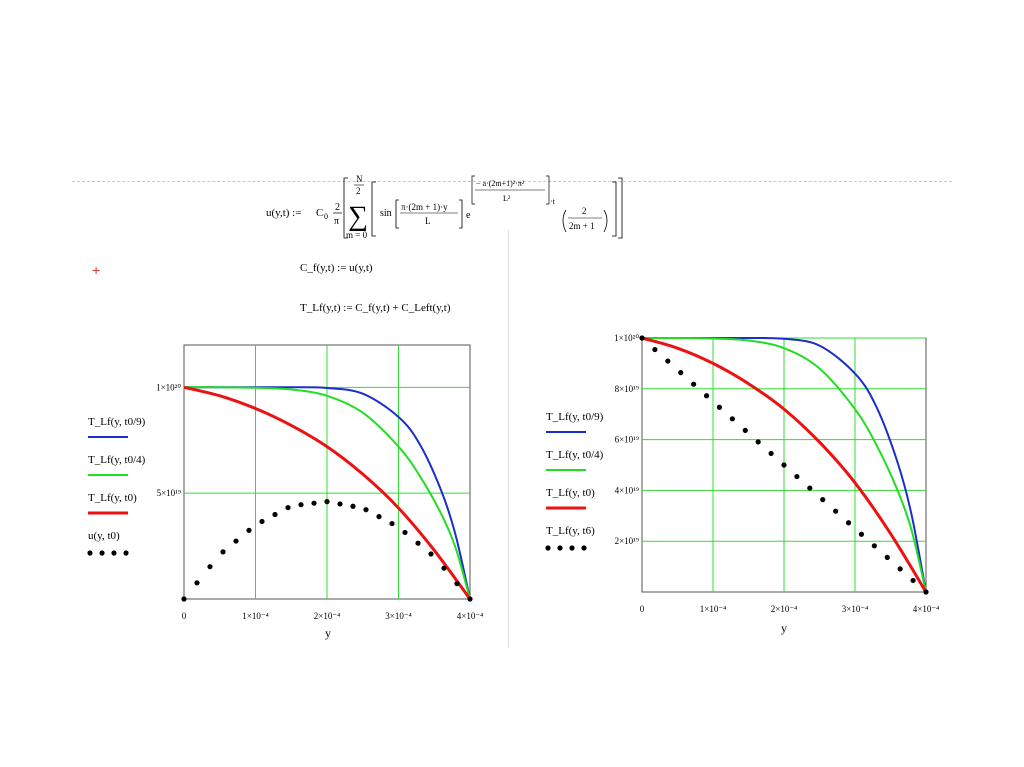 Image resolution: width=1024 pixels, height=767 pixels. I want to click on formula-u-bracket-mid-right, so click(614, 209).